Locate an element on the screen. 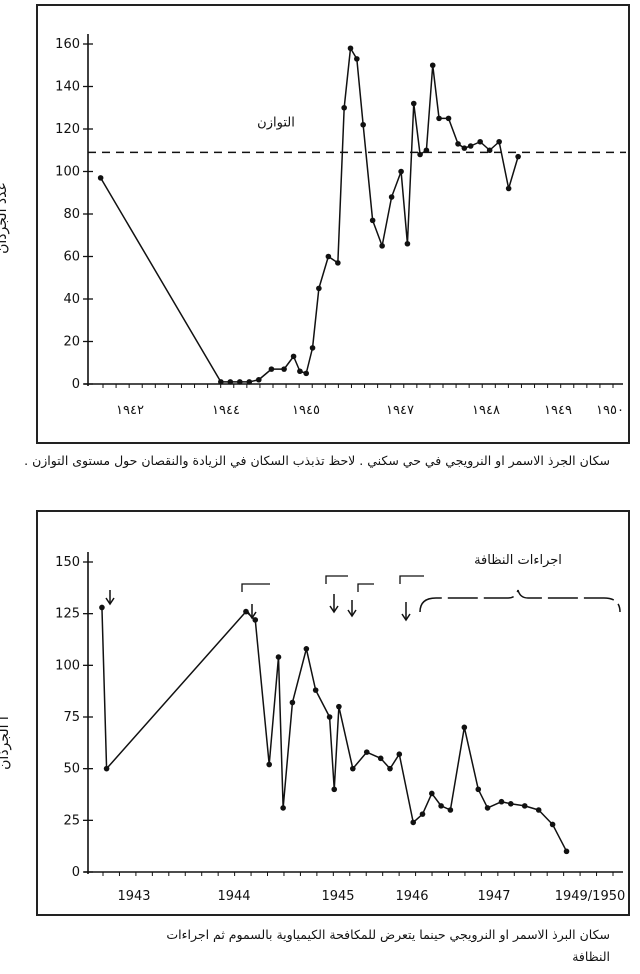 The image size is (640, 974). chart-2-x-tick-label: 1947 is located at coordinates (493, 896).